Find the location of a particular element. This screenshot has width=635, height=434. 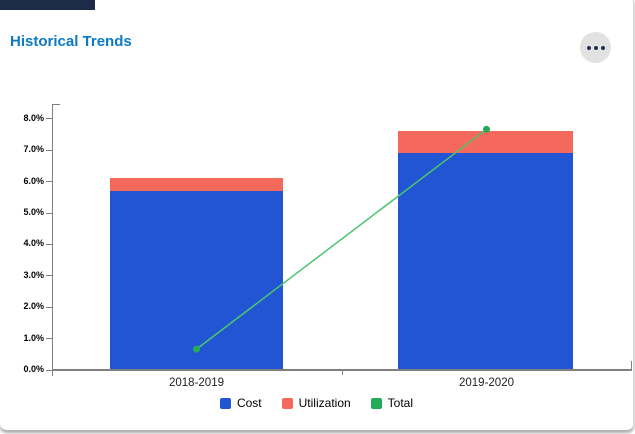

chart-legend: Cost Utilization Total is located at coordinates (316, 403).